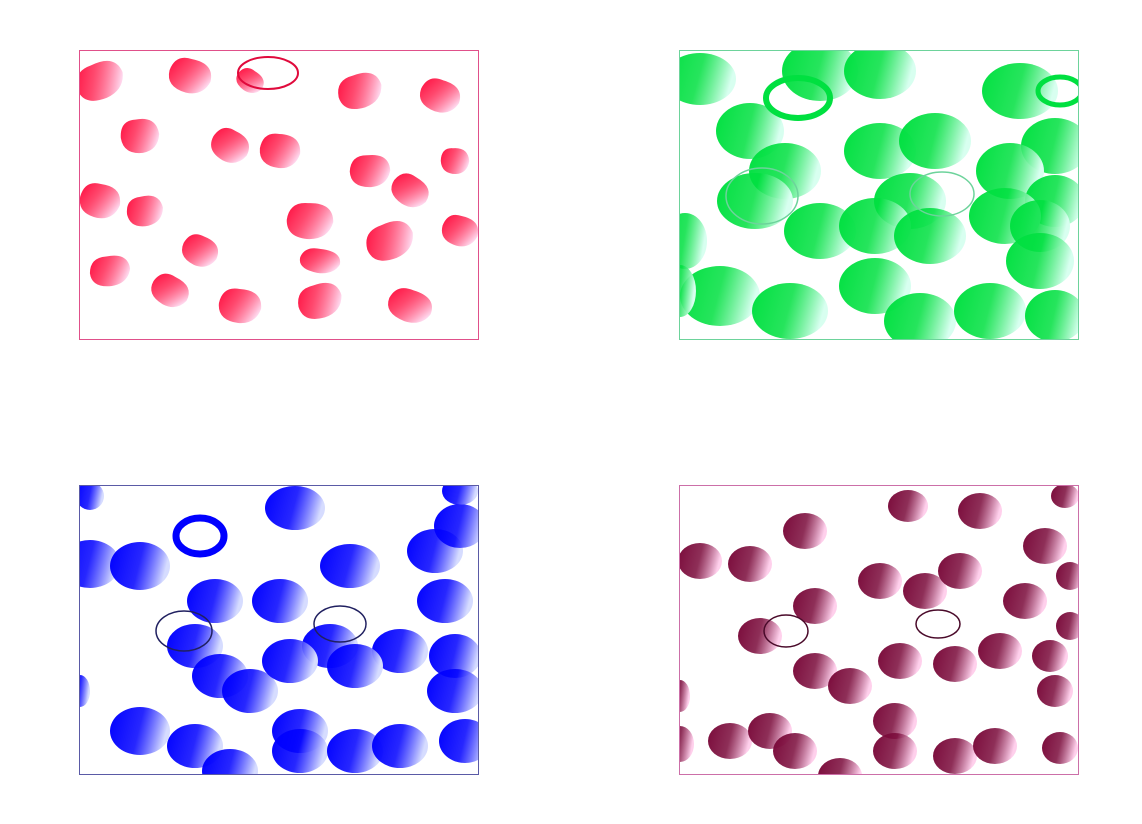 This screenshot has width=1142, height=824. I want to click on green-sphere-render-panel, so click(879, 195).